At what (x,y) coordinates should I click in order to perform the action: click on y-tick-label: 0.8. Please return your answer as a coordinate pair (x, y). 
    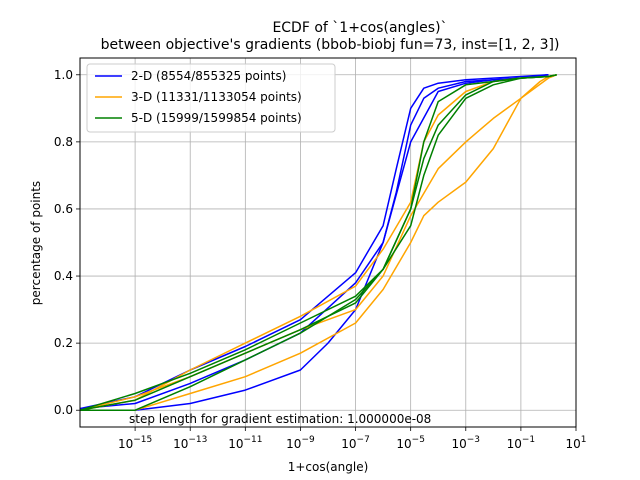
    Looking at the image, I should click on (63, 142).